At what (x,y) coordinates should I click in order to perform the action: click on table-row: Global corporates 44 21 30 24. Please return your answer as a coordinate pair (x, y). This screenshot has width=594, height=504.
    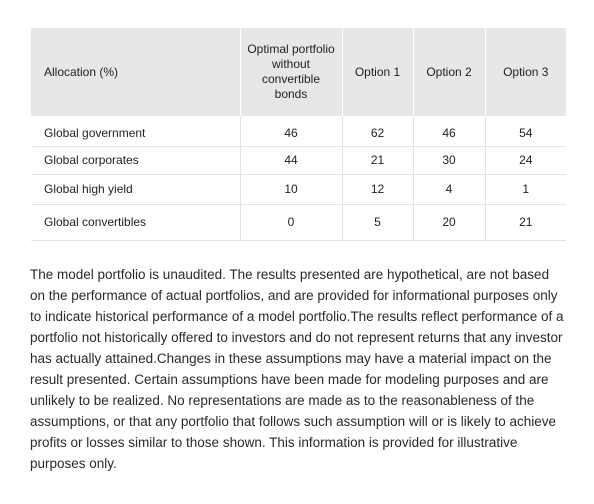
    Looking at the image, I should click on (298, 160).